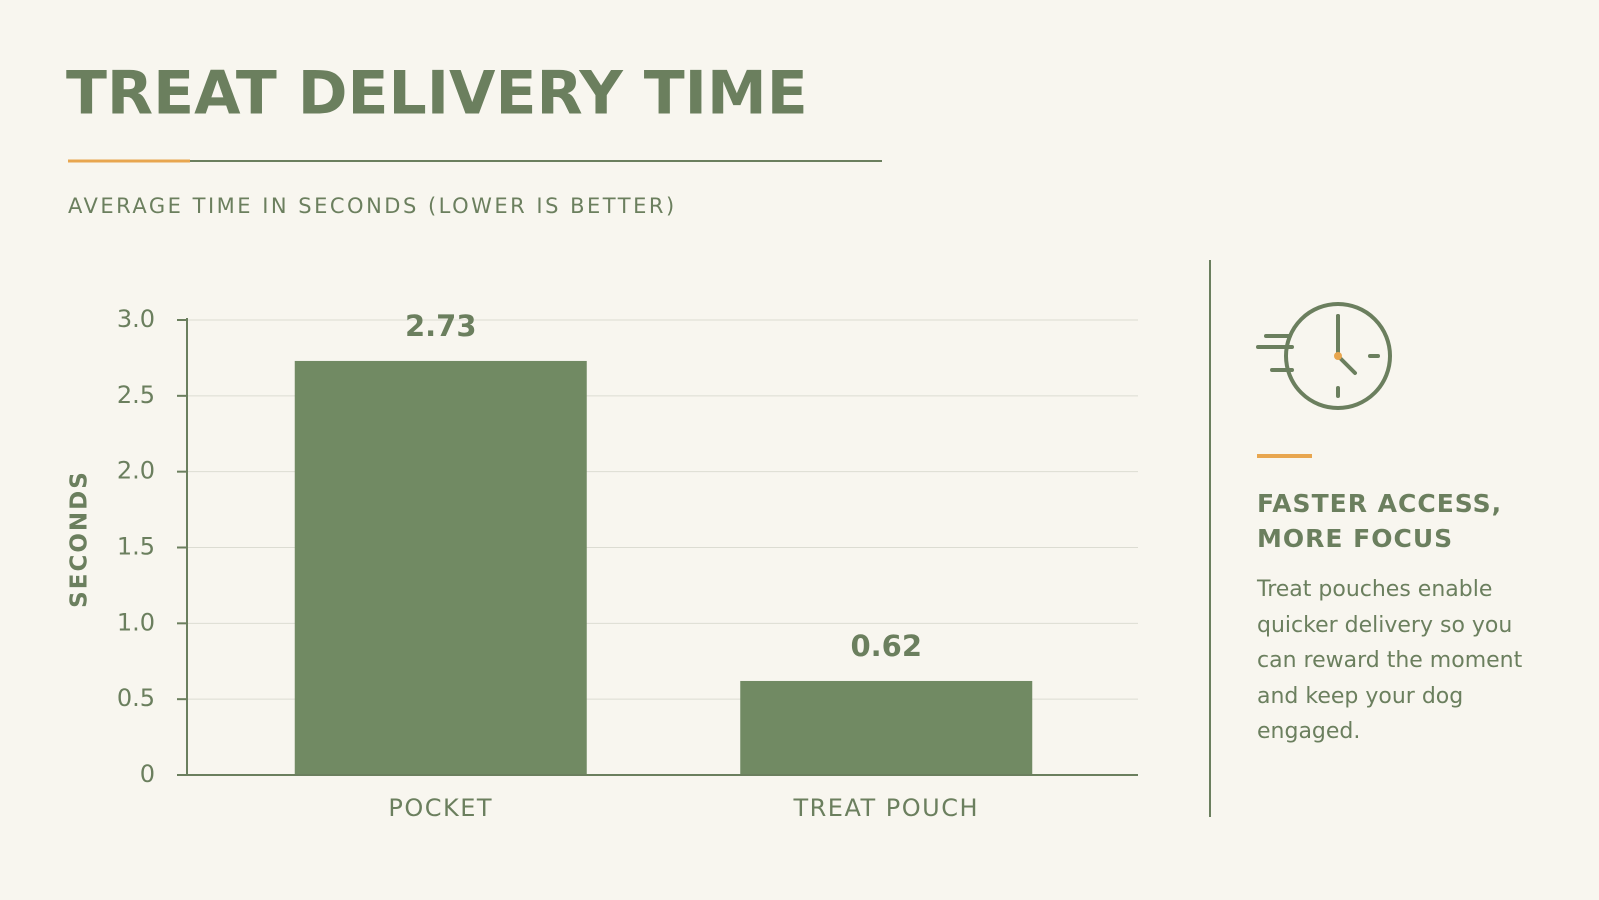 The width and height of the screenshot is (1599, 900). What do you see at coordinates (136, 319) in the screenshot?
I see `y-tick-label: 3.0` at bounding box center [136, 319].